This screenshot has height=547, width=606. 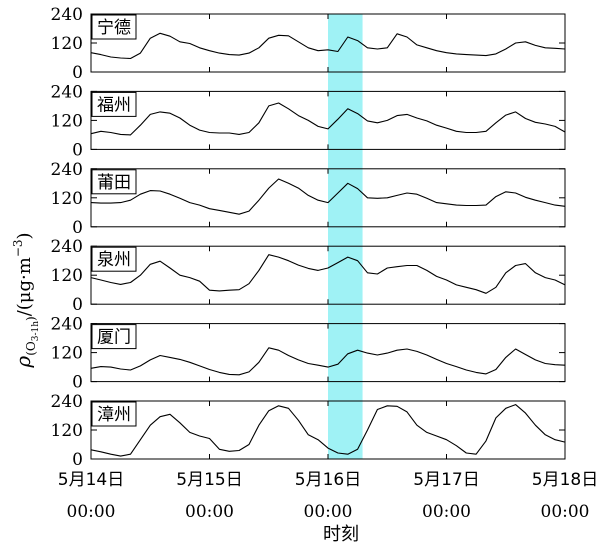 What do you see at coordinates (24, 286) in the screenshot?
I see `ylabel-tail: /(μg·m` at bounding box center [24, 286].